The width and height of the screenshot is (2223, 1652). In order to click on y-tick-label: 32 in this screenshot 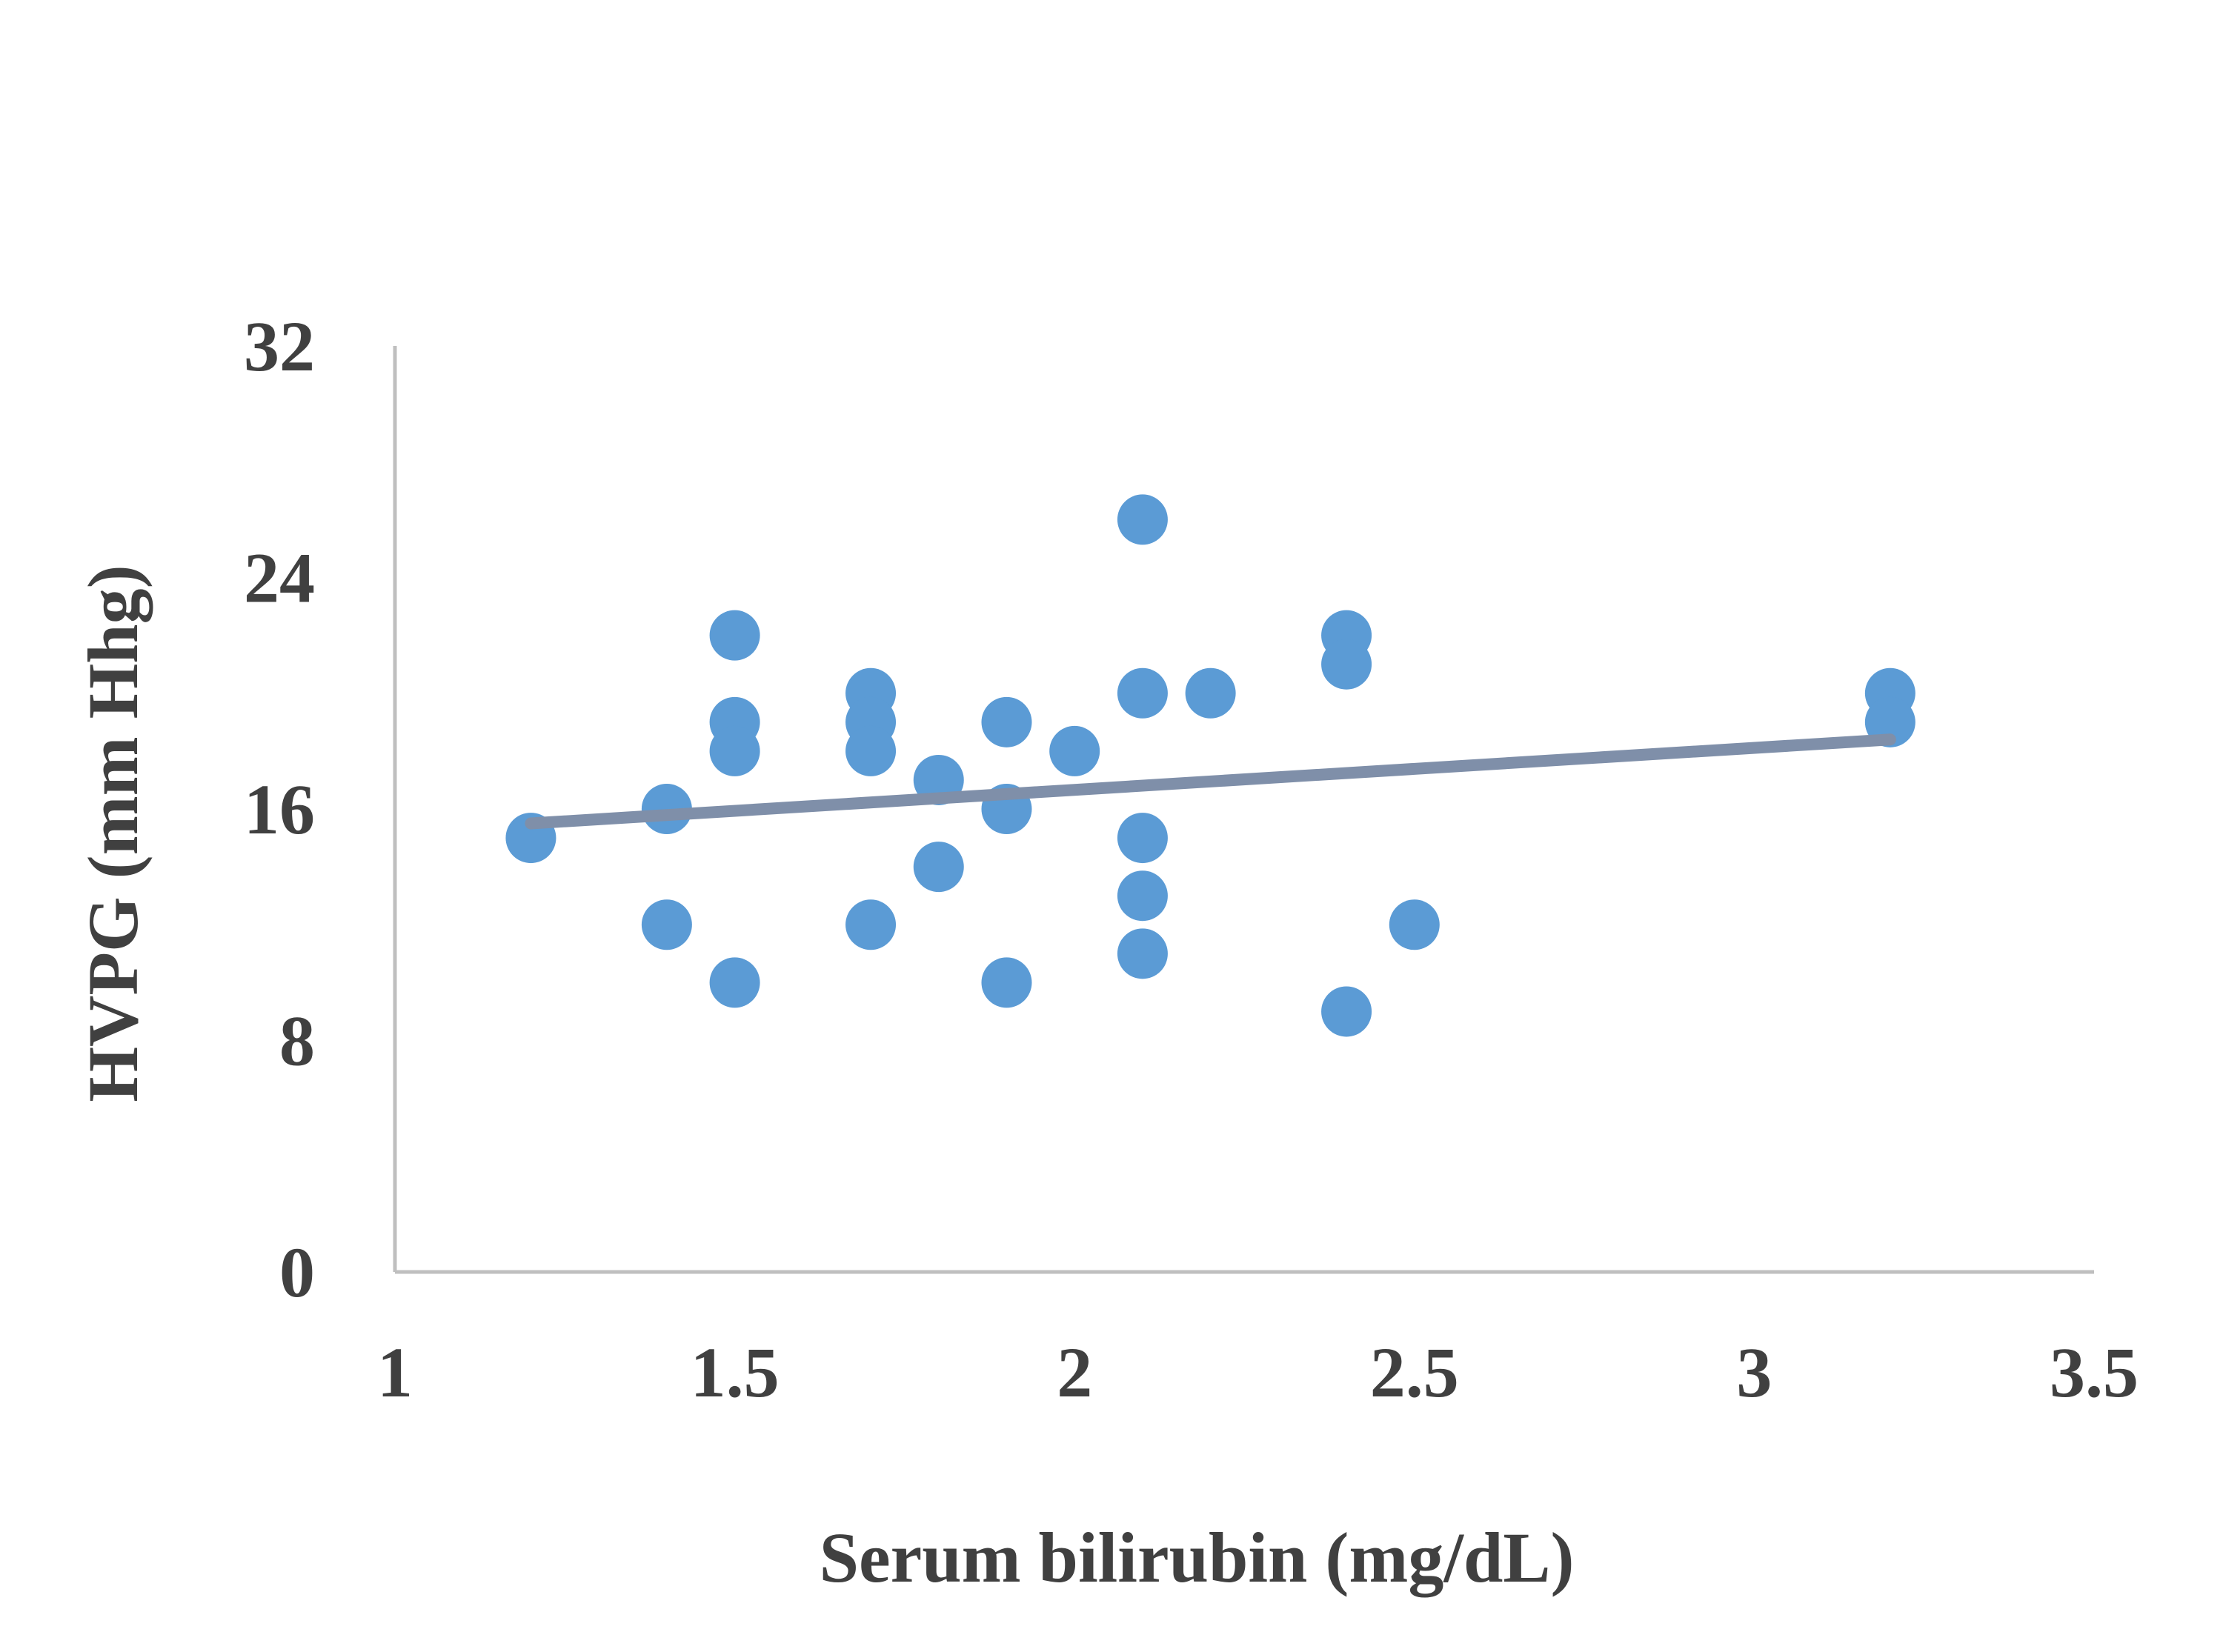, I will do `click(279, 346)`.